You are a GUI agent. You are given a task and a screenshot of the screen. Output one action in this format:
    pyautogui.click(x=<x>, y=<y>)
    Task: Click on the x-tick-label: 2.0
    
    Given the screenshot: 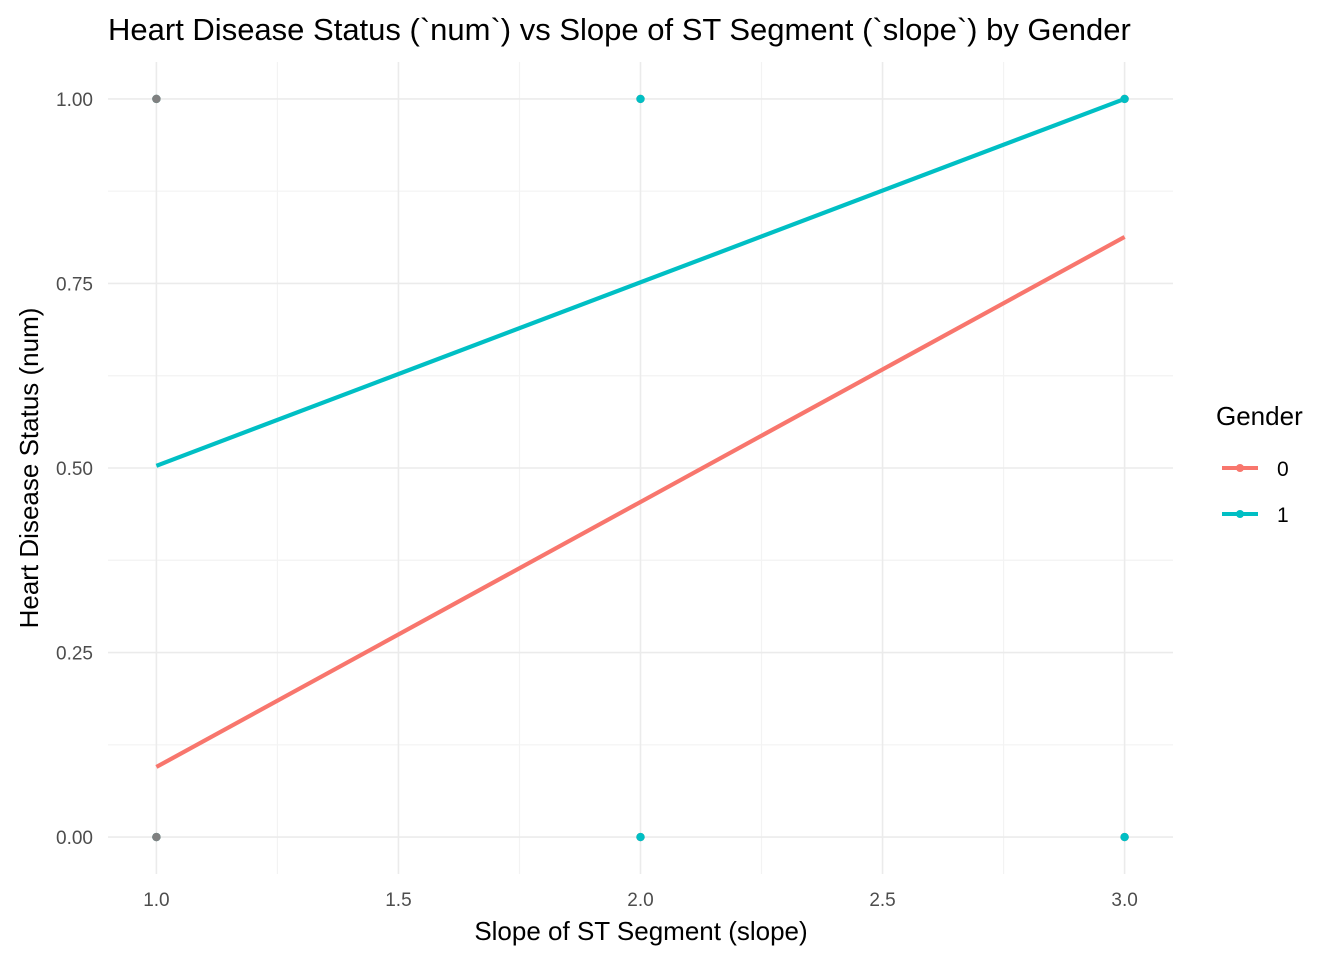 What is the action you would take?
    pyautogui.click(x=640, y=900)
    